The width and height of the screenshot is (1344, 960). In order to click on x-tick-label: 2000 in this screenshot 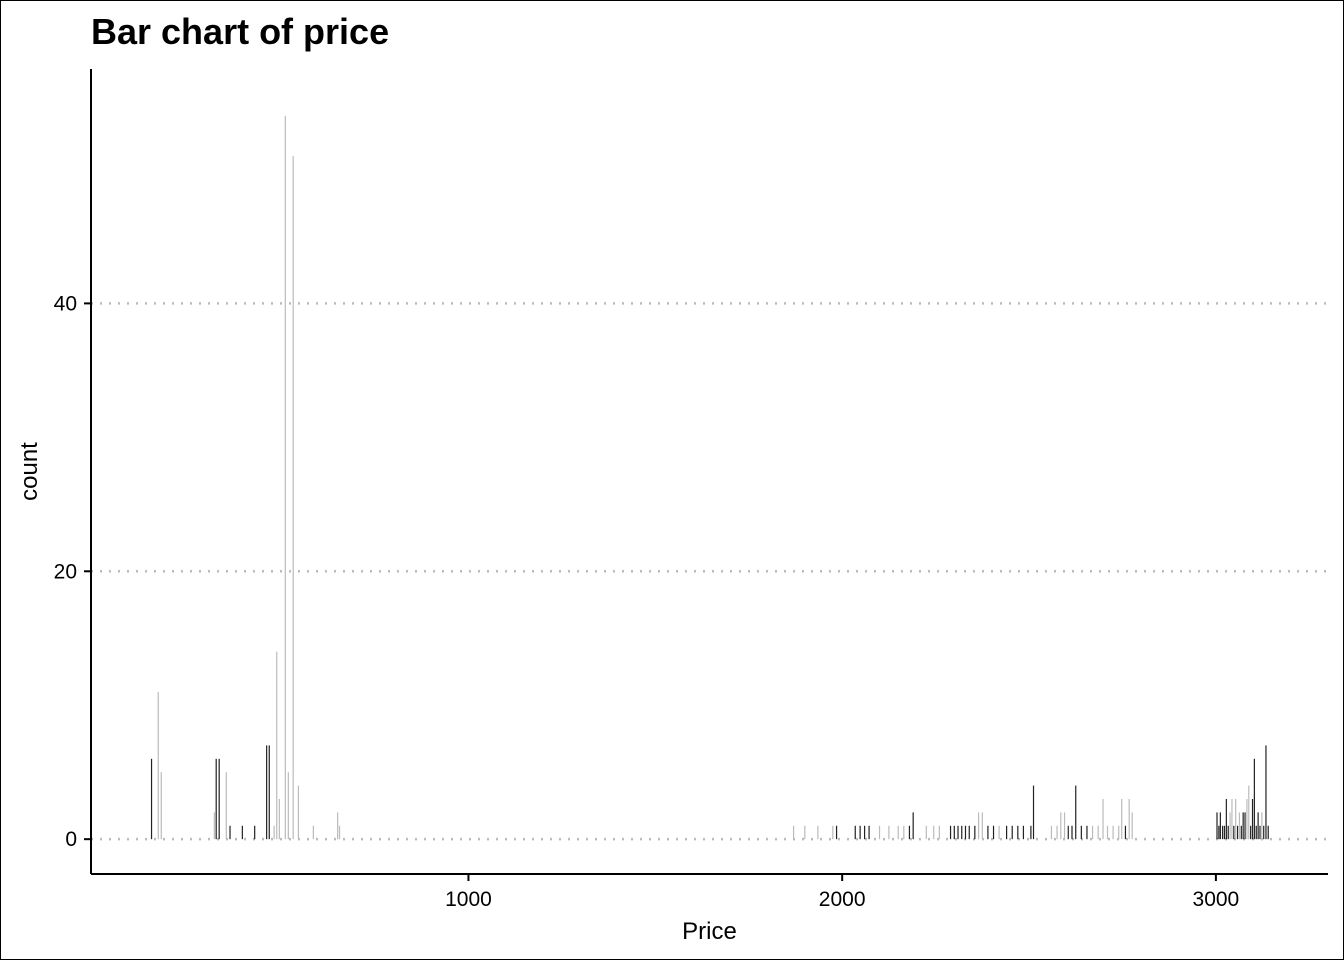, I will do `click(842, 899)`.